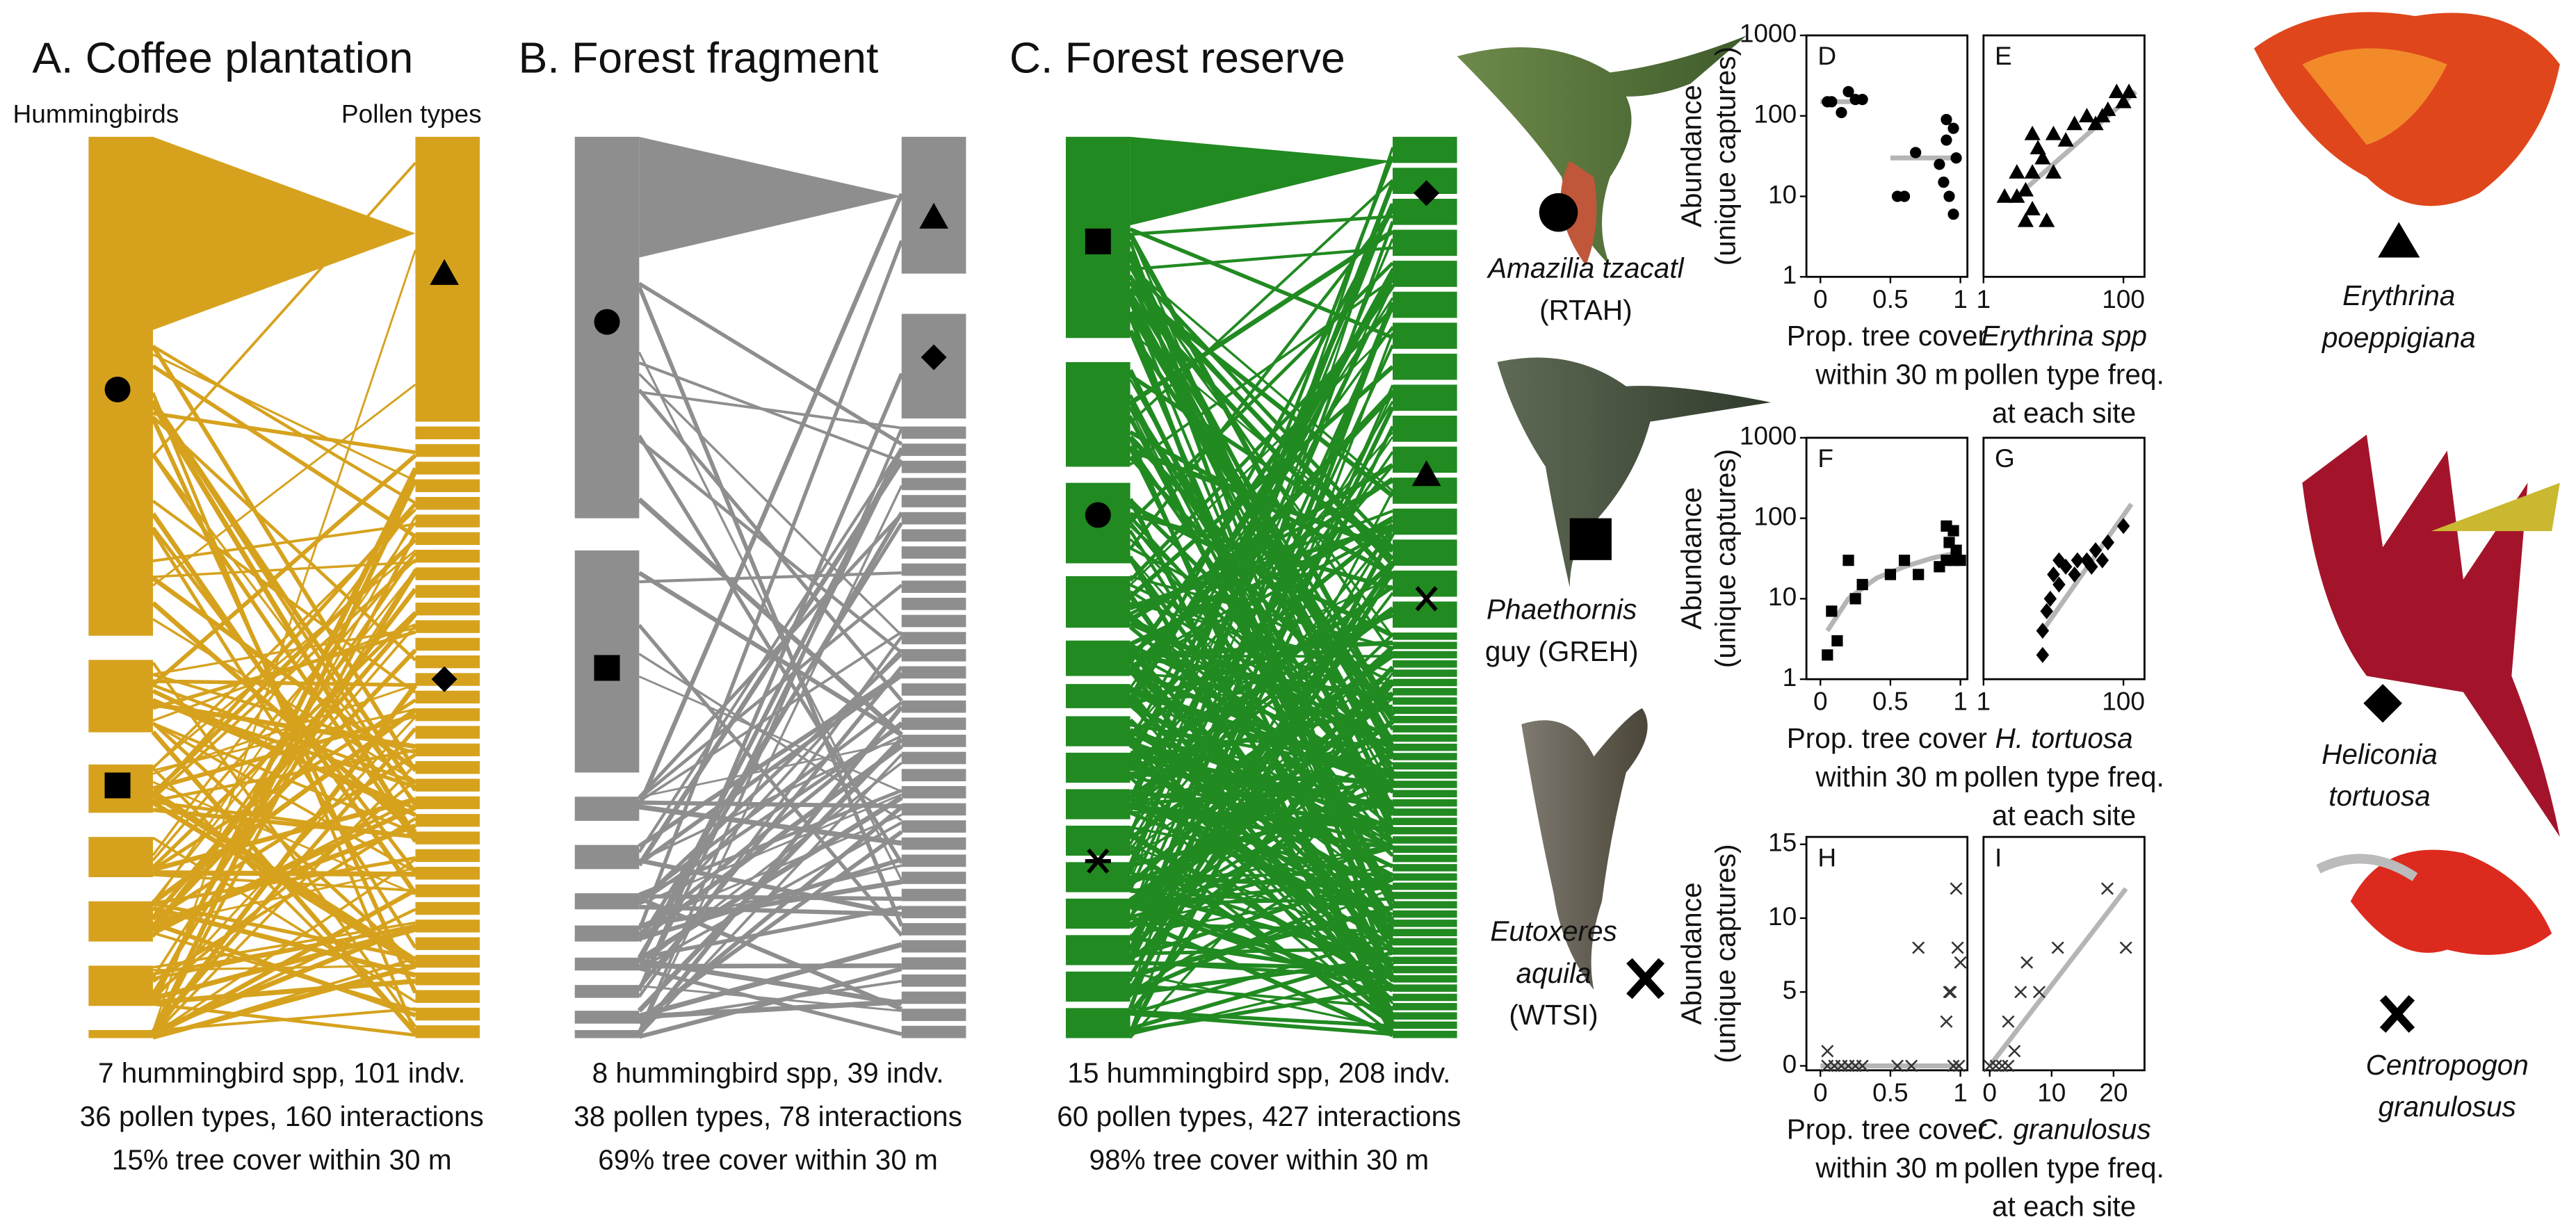  Describe the element at coordinates (1886, 1168) in the screenshot. I see `x-axis-label: within 30 m` at that location.